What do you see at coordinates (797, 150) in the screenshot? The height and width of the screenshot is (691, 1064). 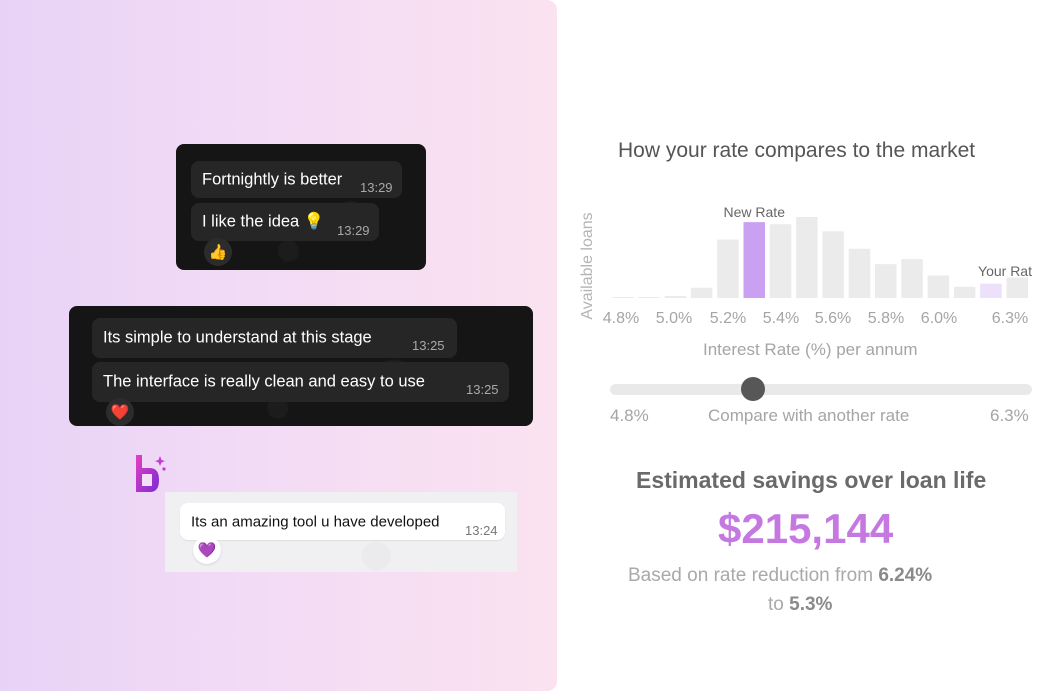 I see `chart-title: How your rate compares to the market` at bounding box center [797, 150].